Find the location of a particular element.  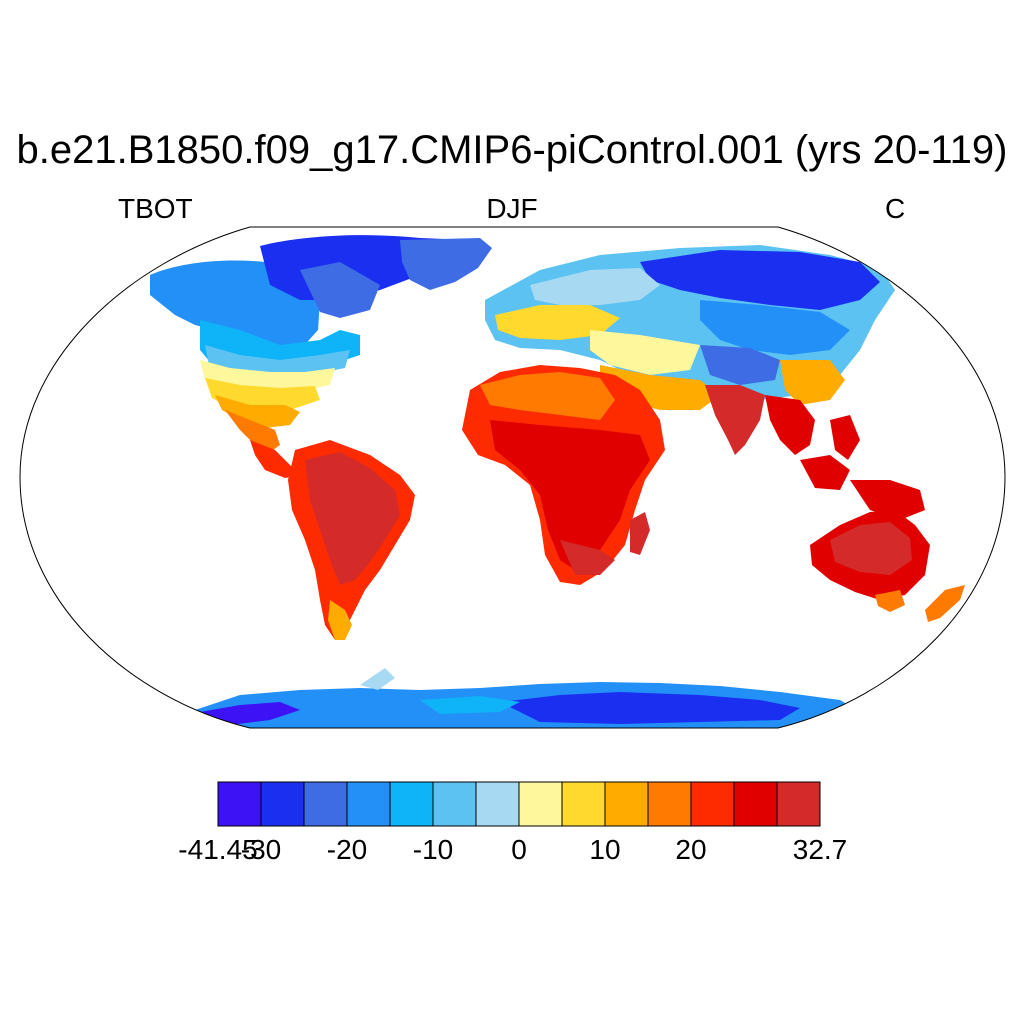

africa is located at coordinates (563, 475).